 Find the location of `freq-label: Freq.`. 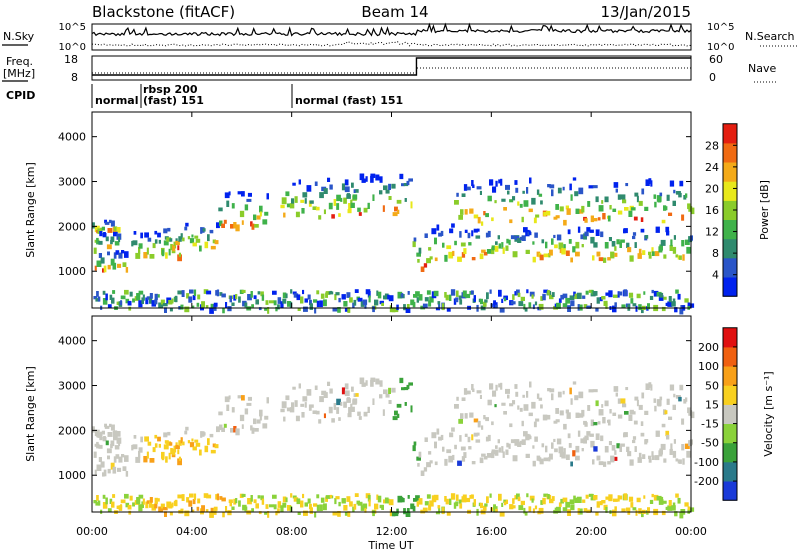

freq-label: Freq. is located at coordinates (19, 61).